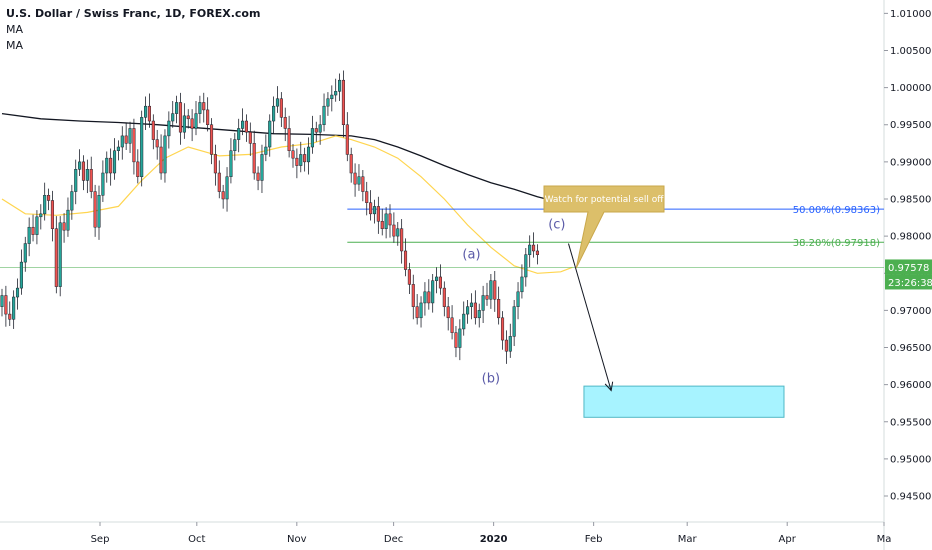  Describe the element at coordinates (15, 29) in the screenshot. I see `indicator-label-ma-1: MA` at that location.